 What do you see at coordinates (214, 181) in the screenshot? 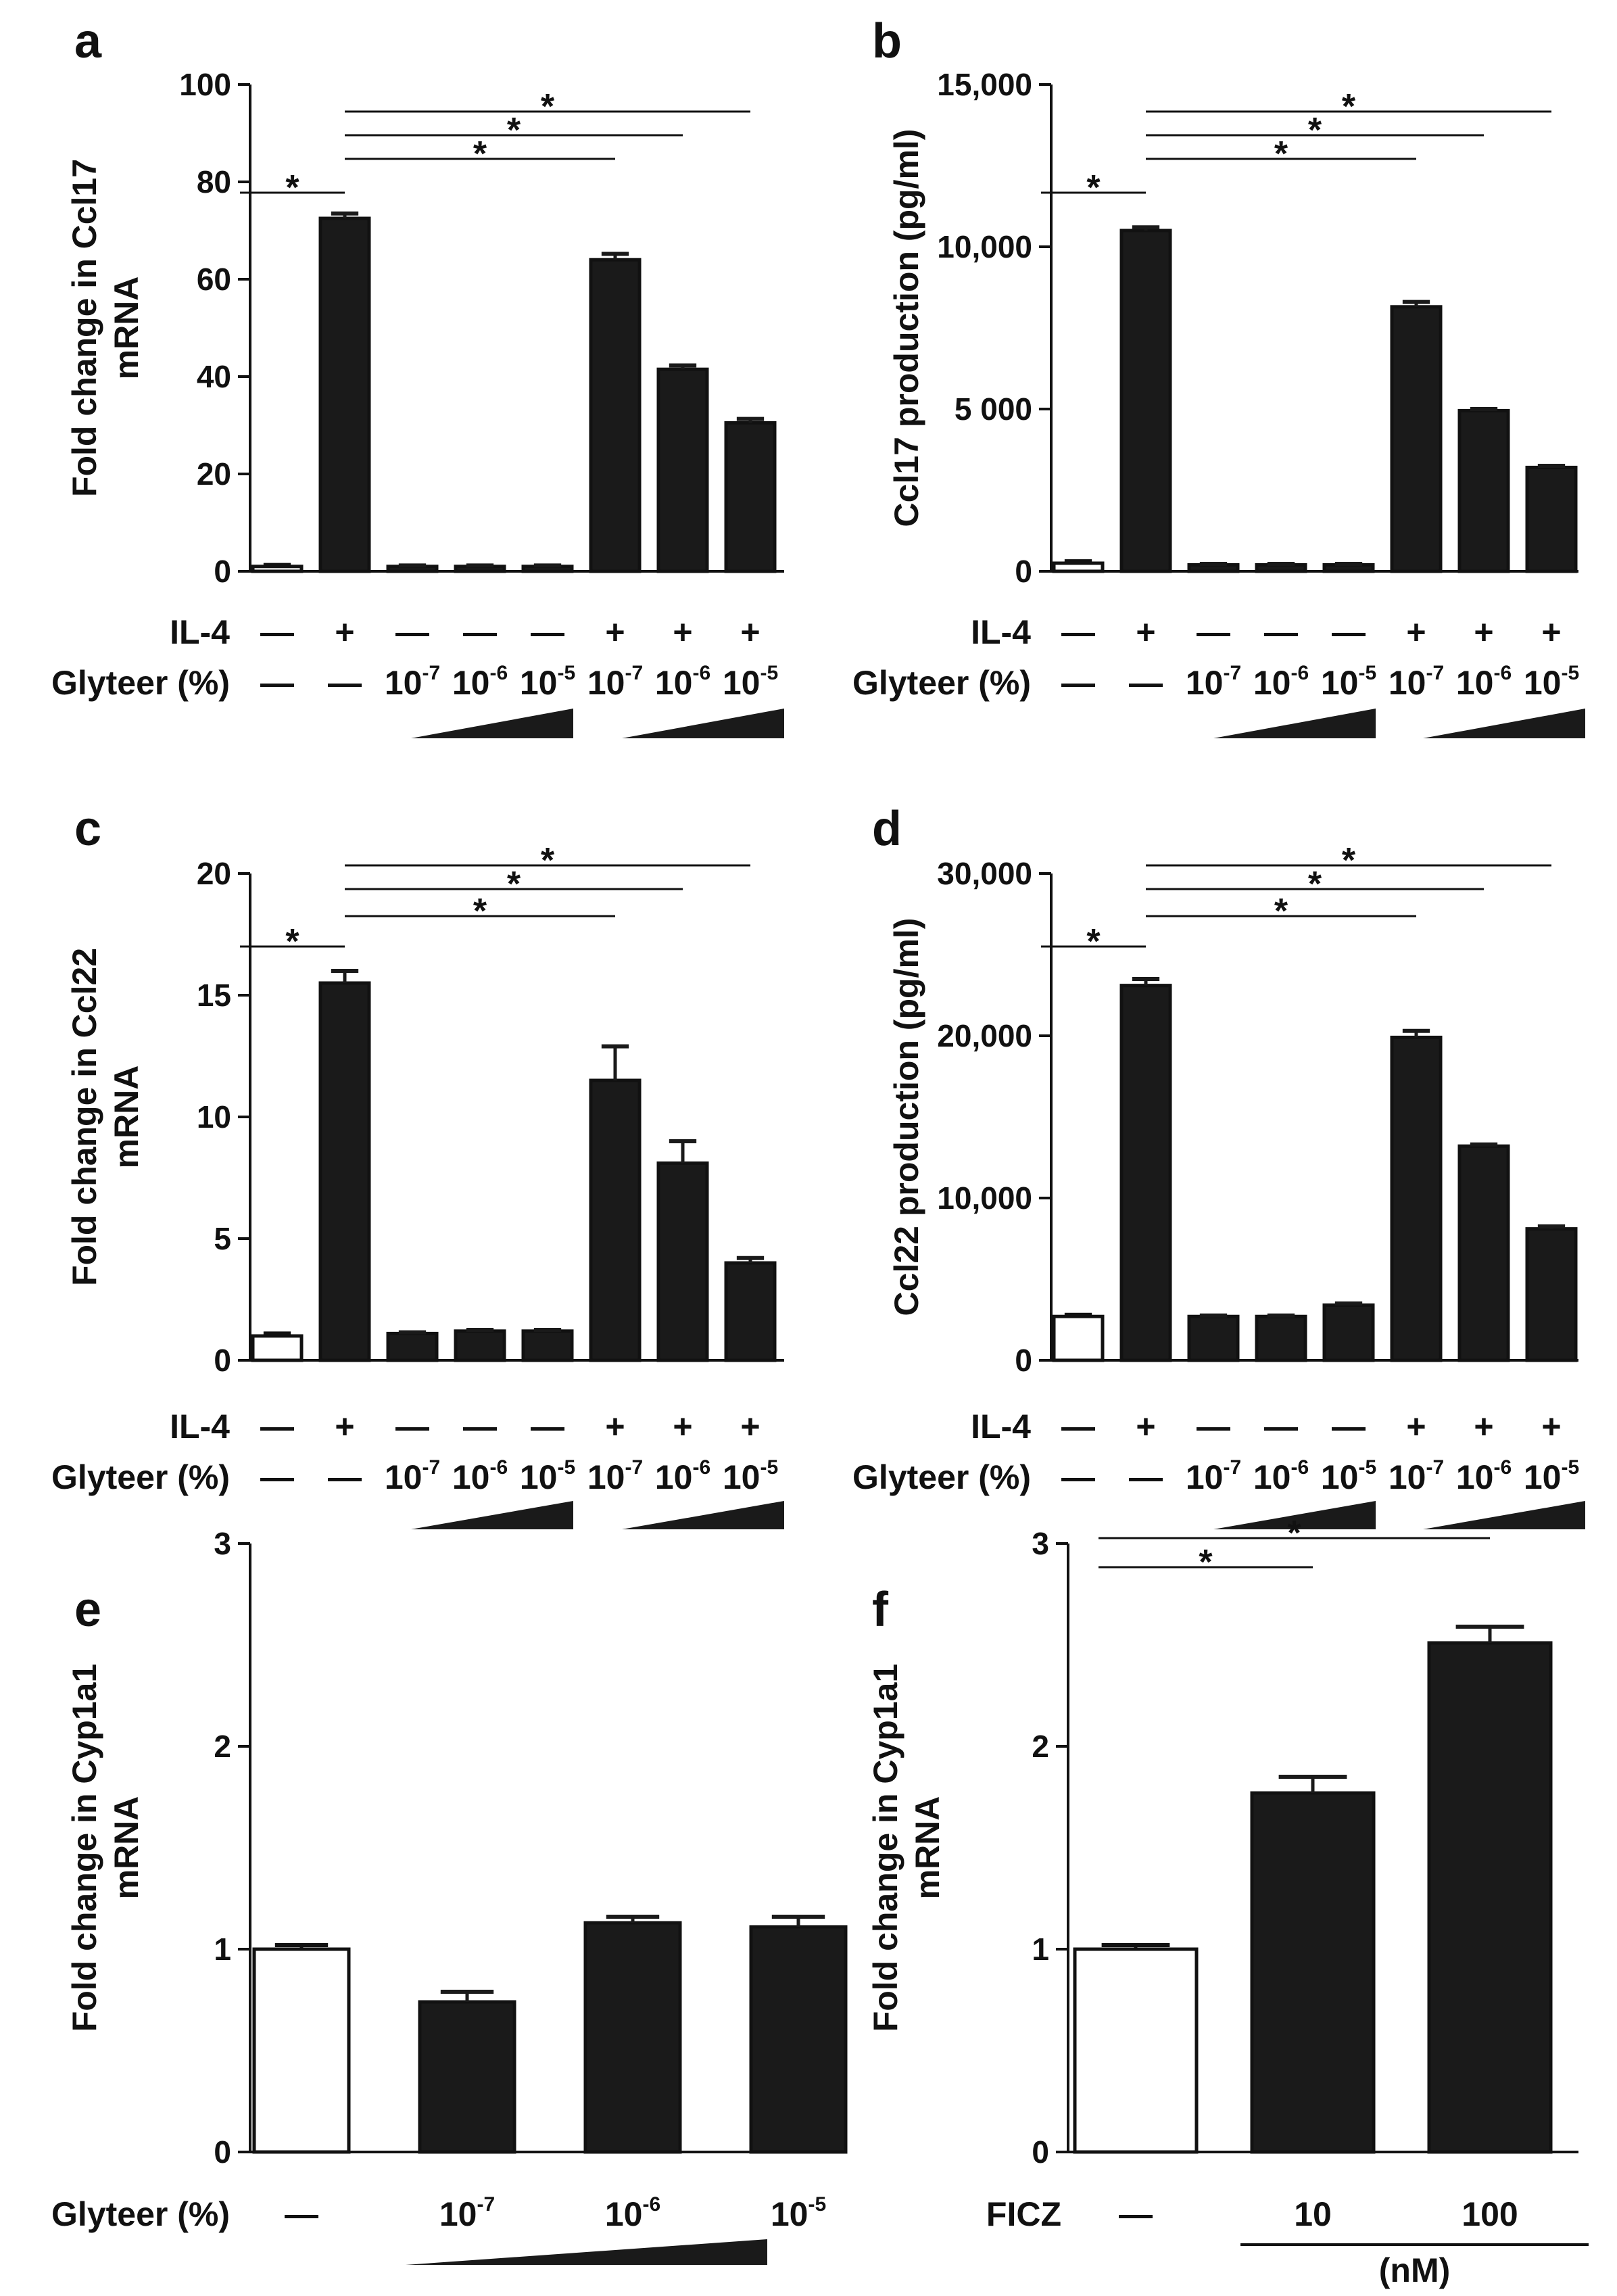
I see `y-tick-label: 80` at bounding box center [214, 181].